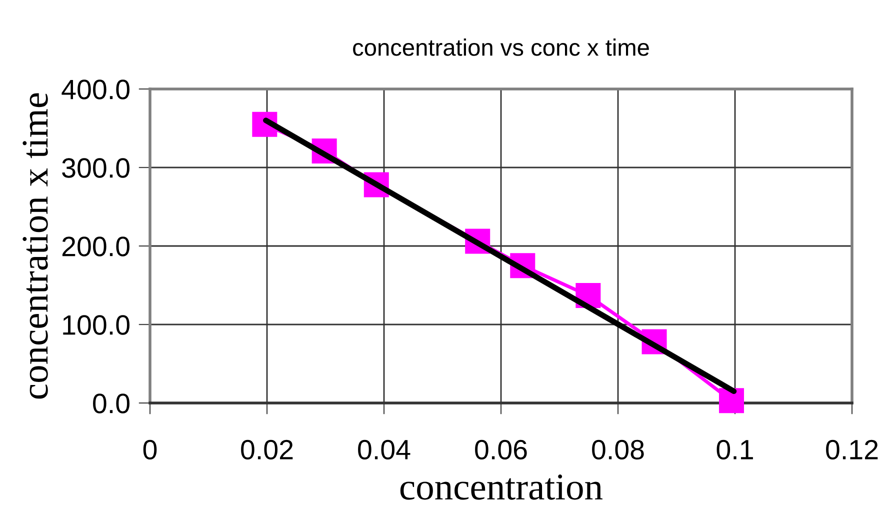  Describe the element at coordinates (734, 450) in the screenshot. I see `x-tick-label: 0.1` at that location.